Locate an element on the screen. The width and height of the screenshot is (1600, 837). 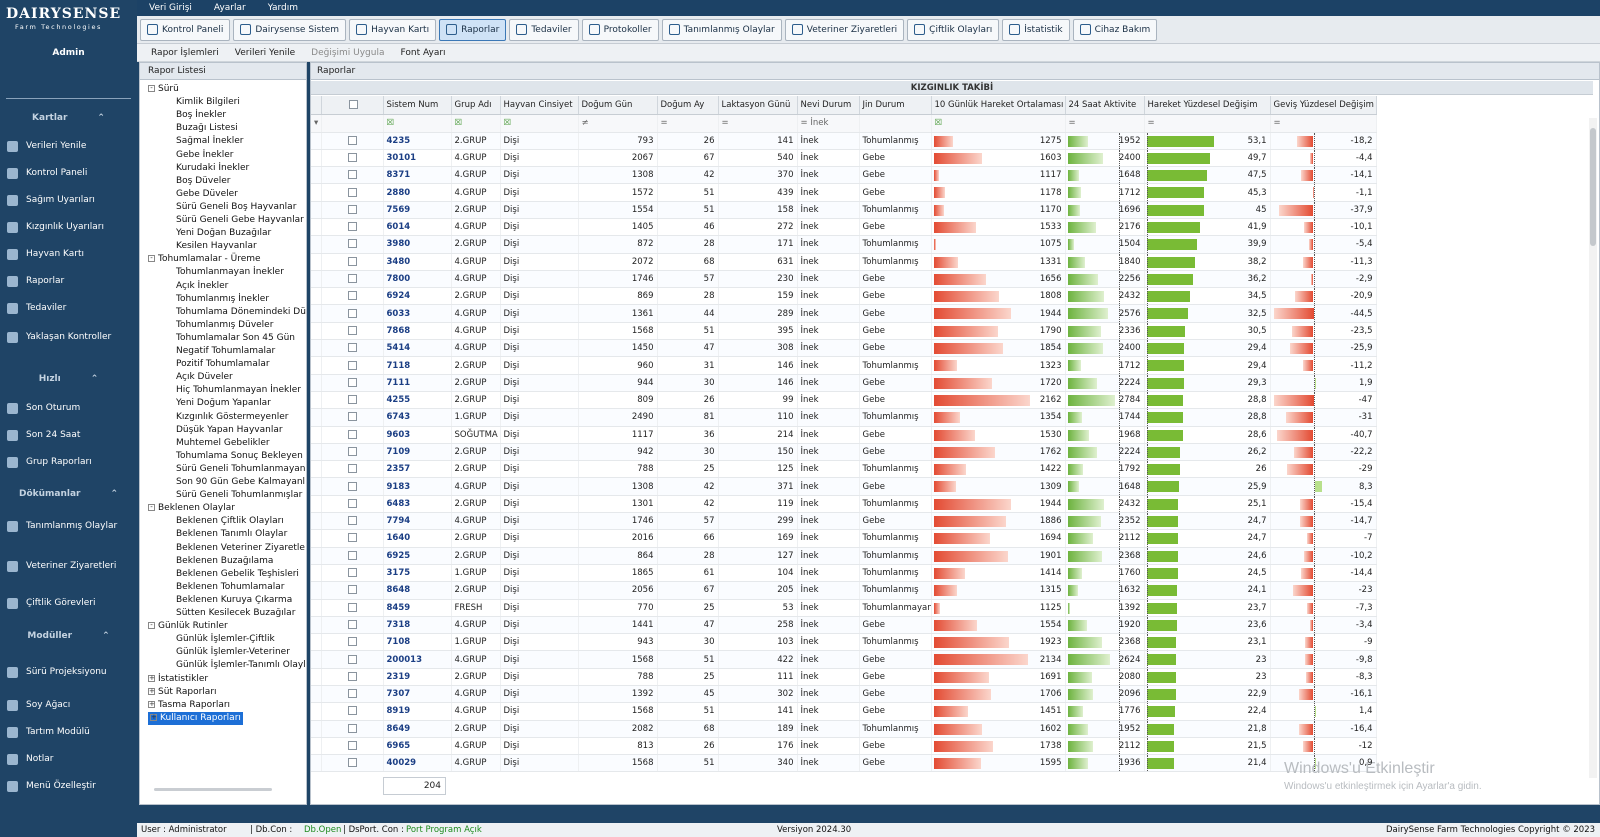
tree-node-gunluk-rutinler: - Günlük Rutinler is located at coordinates (188, 626).